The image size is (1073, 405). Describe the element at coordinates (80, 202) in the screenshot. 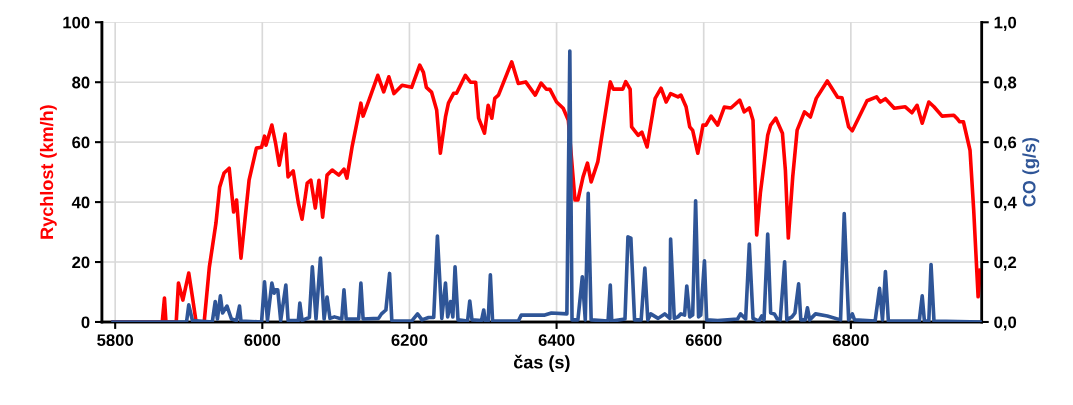

I see `y-tick-label: 40` at that location.